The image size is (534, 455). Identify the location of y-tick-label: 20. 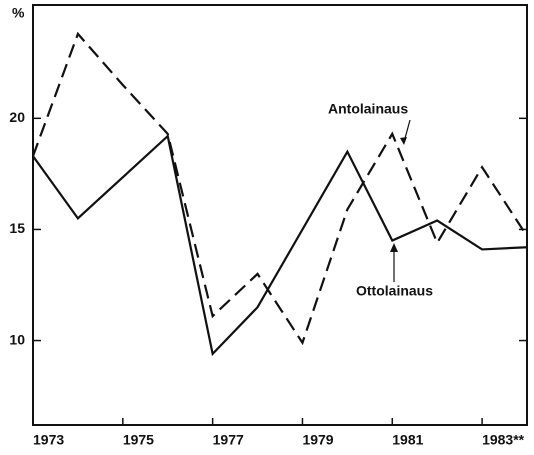
(17, 117).